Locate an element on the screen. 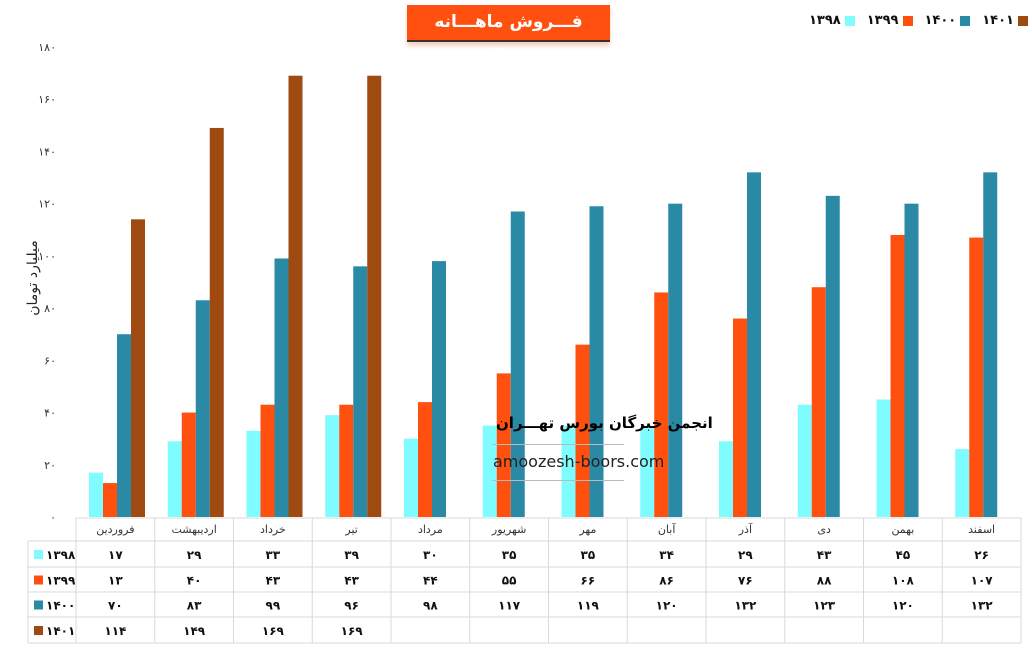 The image size is (1032, 659). data-label: ۱۷ is located at coordinates (115, 555).